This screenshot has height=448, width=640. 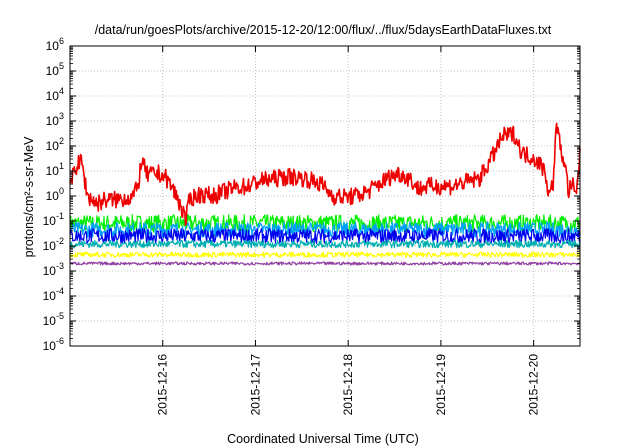 I want to click on y-tick-label: 10⁻¹, so click(x=53, y=219).